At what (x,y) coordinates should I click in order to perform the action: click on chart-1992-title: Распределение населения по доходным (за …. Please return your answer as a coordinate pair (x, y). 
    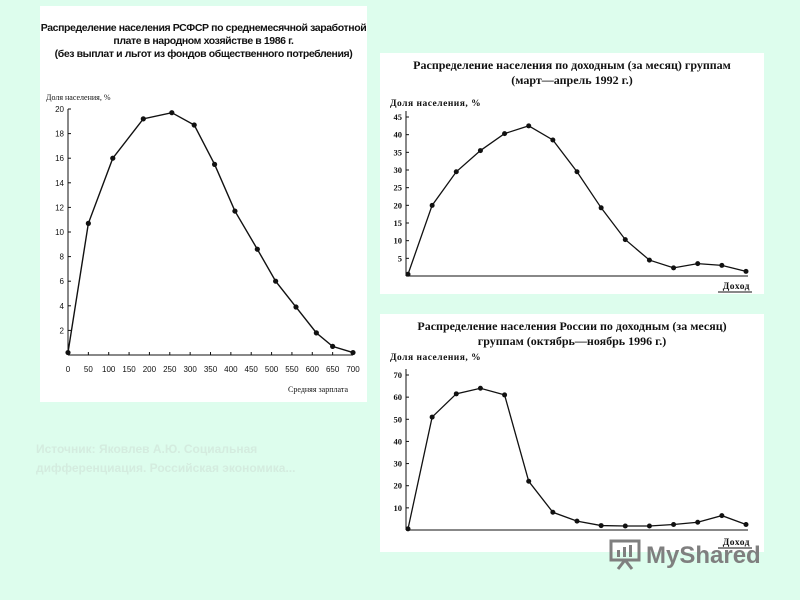
    Looking at the image, I should click on (572, 73).